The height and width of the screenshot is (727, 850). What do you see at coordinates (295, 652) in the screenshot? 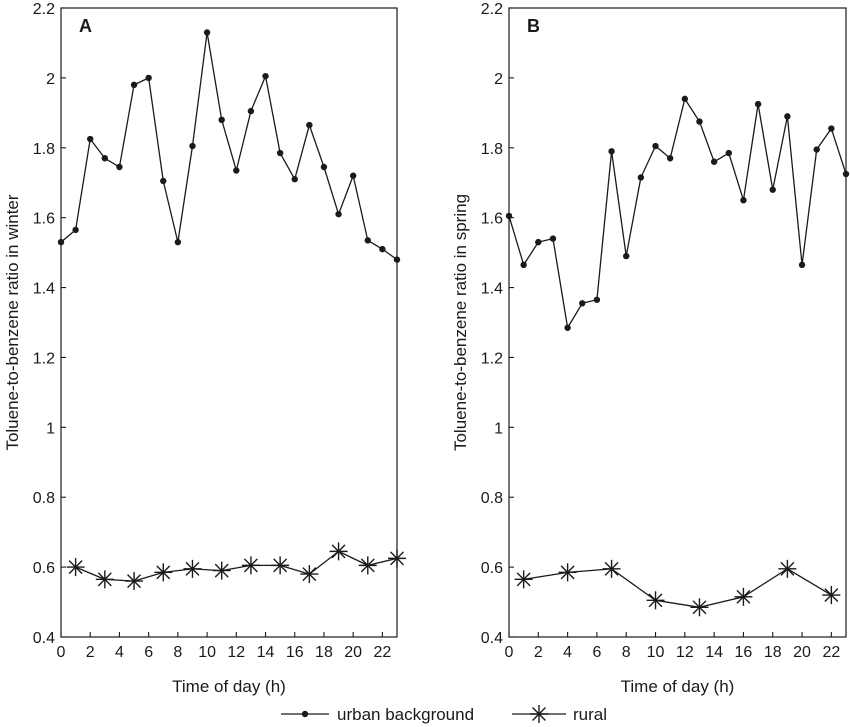
I see `x-tick-label: 16` at bounding box center [295, 652].